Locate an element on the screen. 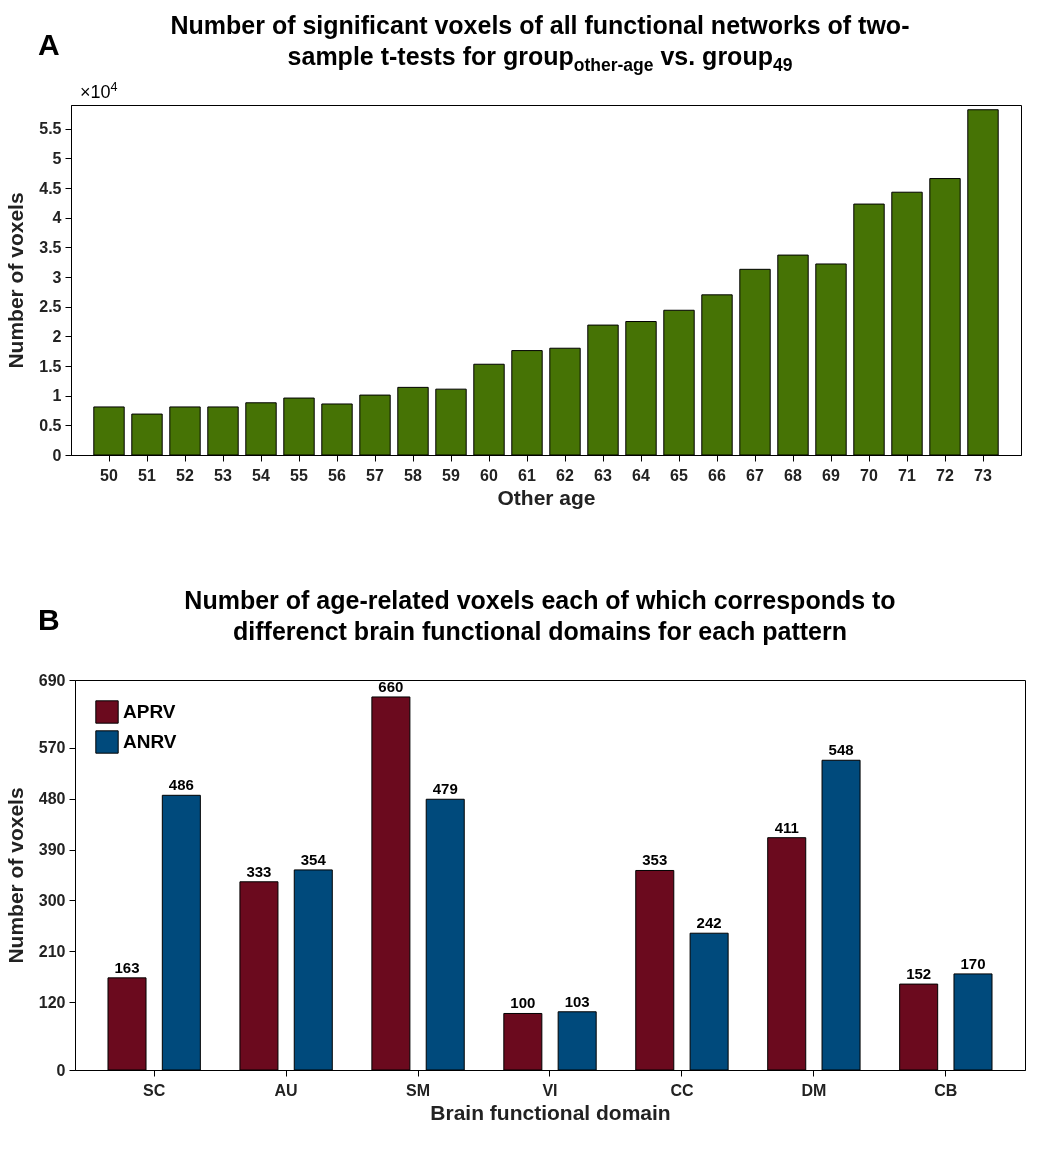 The width and height of the screenshot is (1044, 1151). y-tick-label: 300 is located at coordinates (52, 900).